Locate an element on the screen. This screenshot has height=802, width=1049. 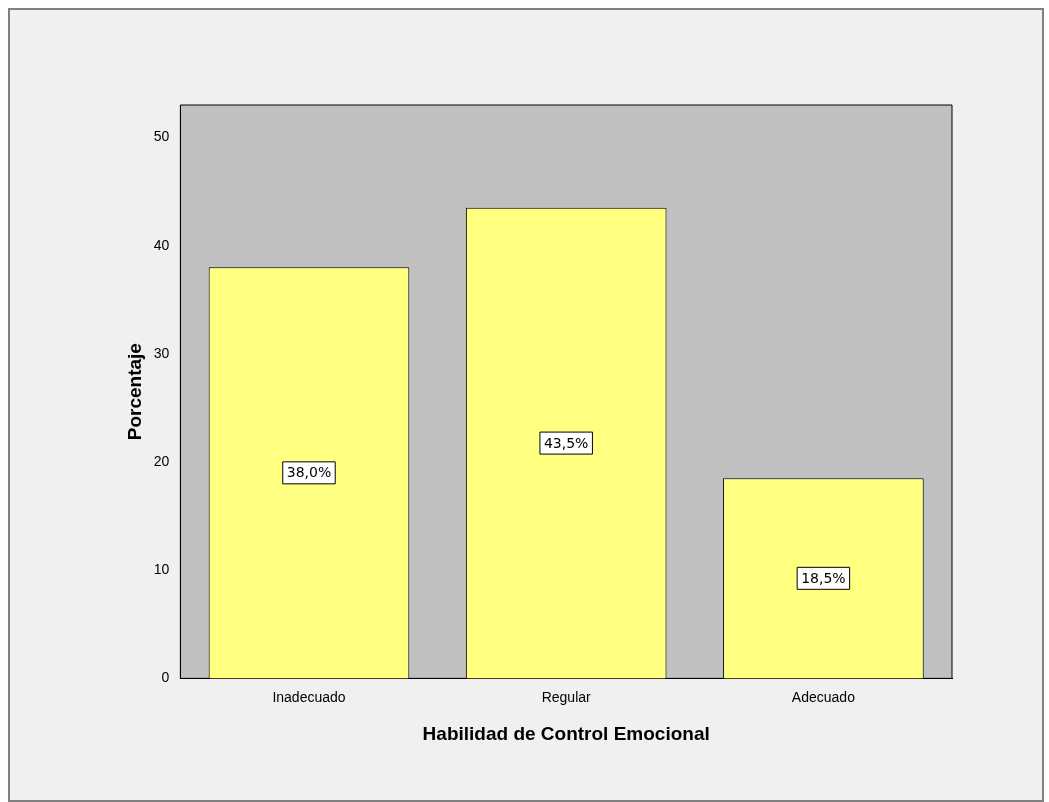
y-tick-label: 0 is located at coordinates (165, 677).